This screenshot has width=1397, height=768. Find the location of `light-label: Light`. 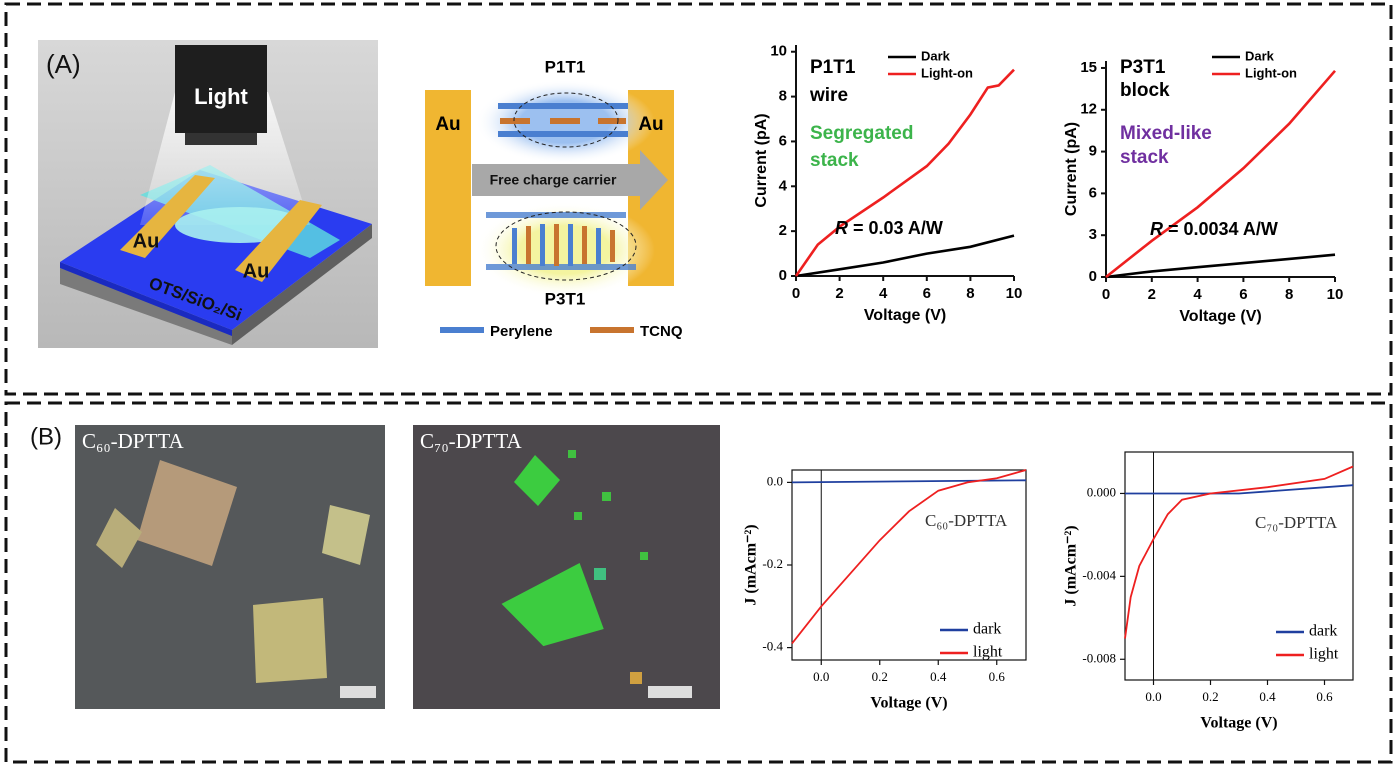

light-label: Light is located at coordinates (221, 96).